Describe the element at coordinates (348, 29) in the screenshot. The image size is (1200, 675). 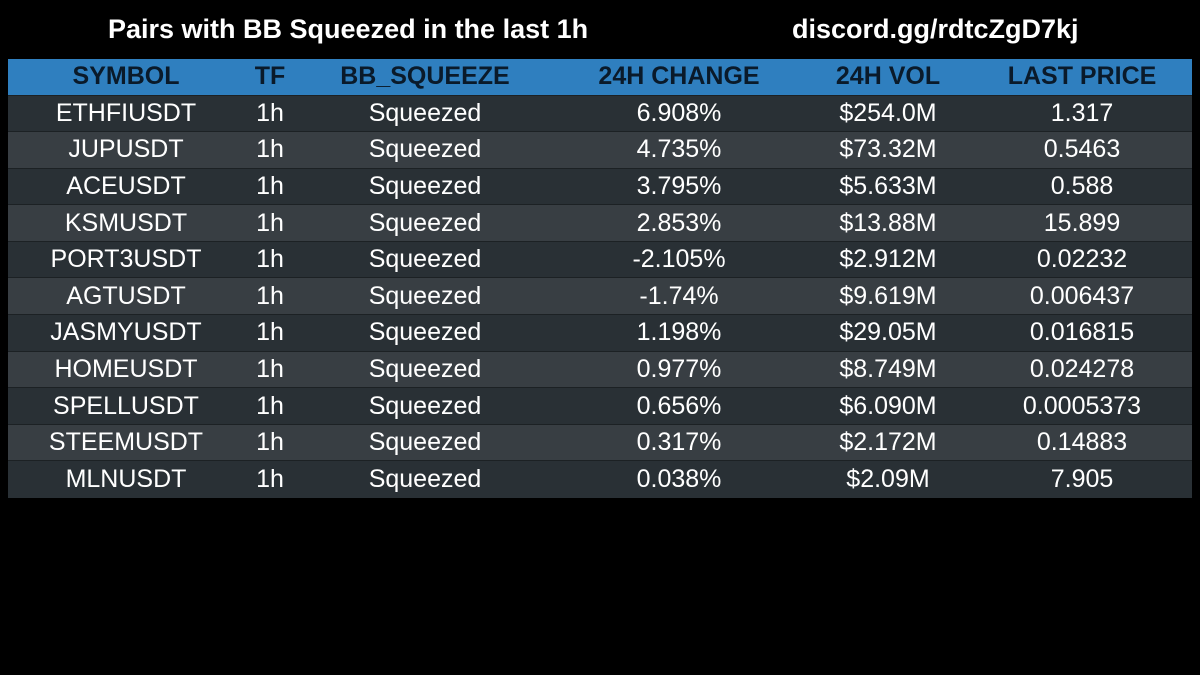
I see `page-title: Pairs with BB Squeezed in the last 1h` at that location.